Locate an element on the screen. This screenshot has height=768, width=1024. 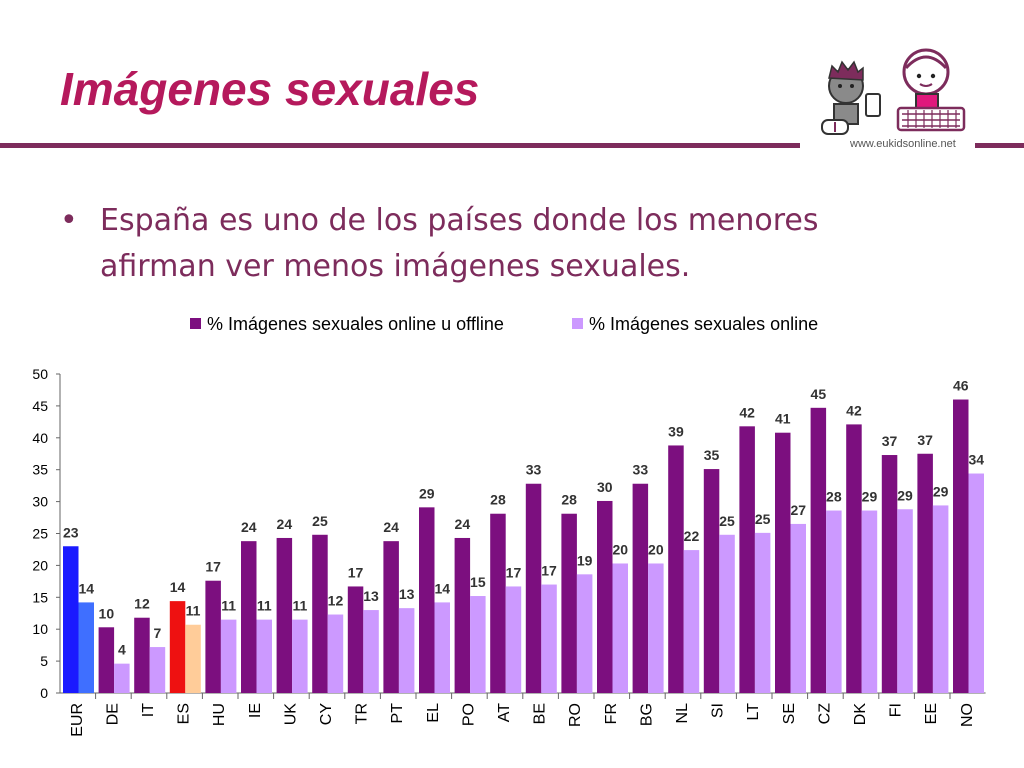
x-tick-label: PT is located at coordinates (397, 713).